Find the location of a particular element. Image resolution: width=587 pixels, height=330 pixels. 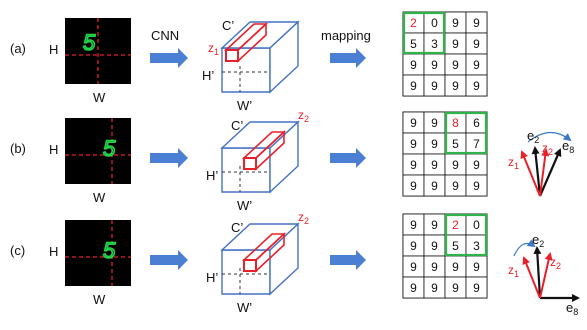

e8-vector is located at coordinates (550, 172).